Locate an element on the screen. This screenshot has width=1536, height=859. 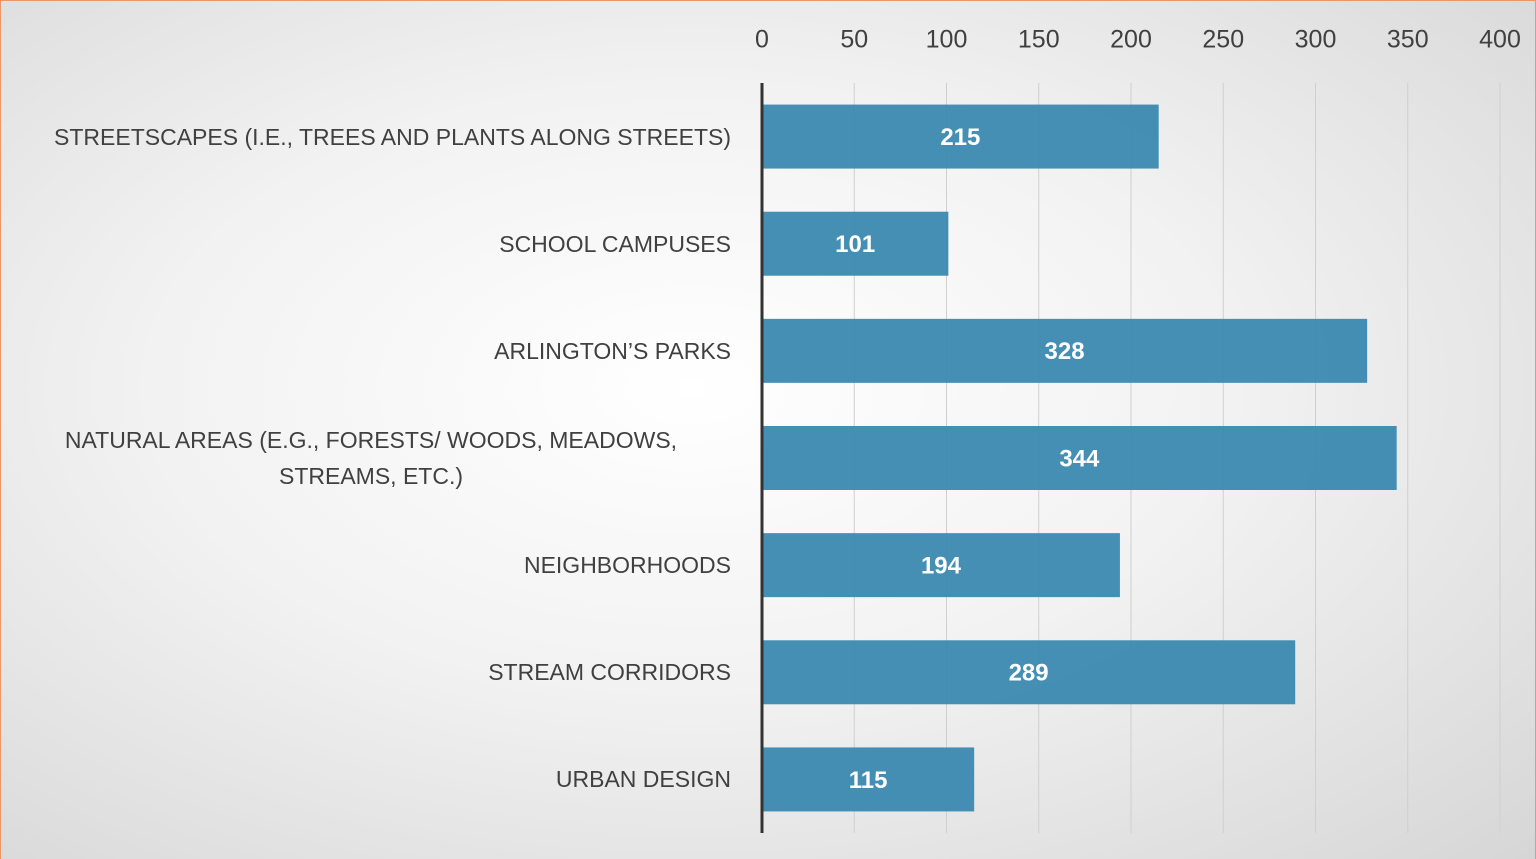
value-label: 215 is located at coordinates (960, 137).